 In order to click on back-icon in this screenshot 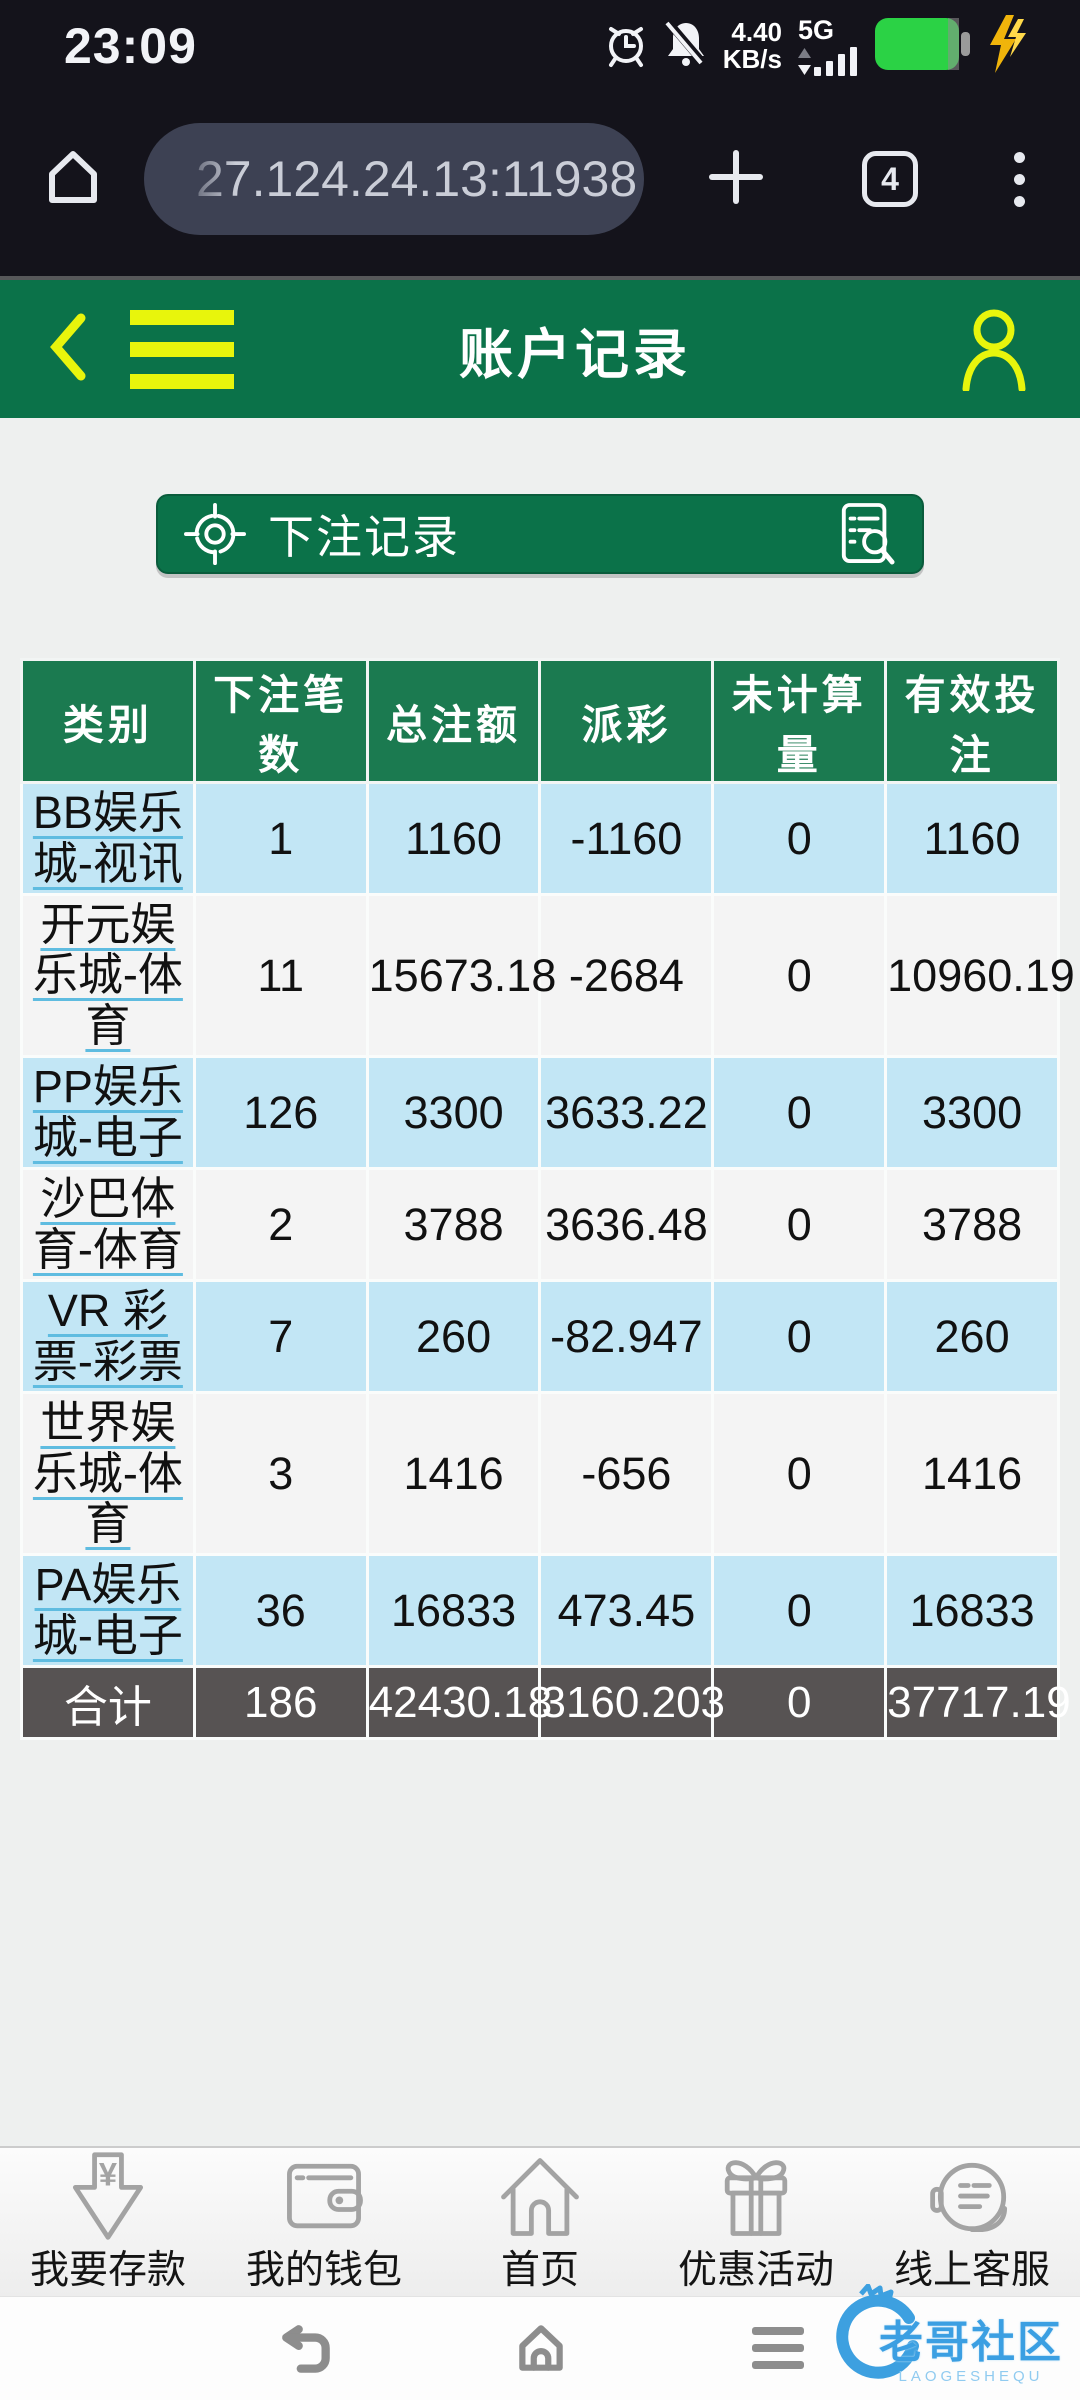, I will do `click(68, 349)`.